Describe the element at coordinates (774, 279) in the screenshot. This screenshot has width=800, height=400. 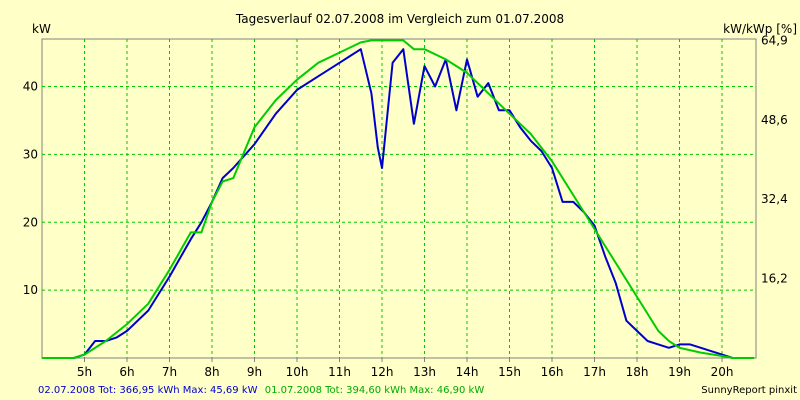
I see `y-tick-label-right-0: 16,2` at that location.